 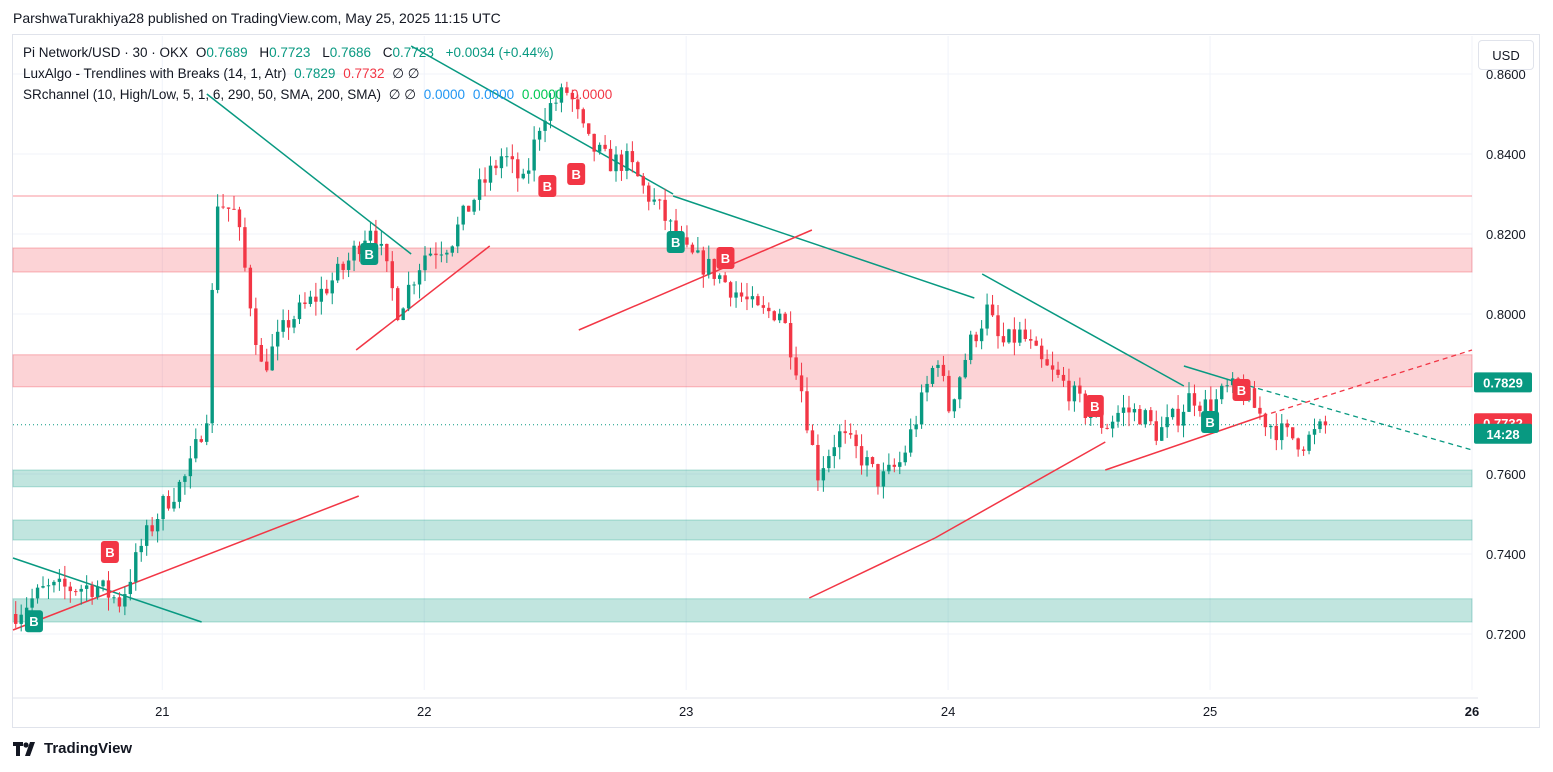 What do you see at coordinates (742, 371) in the screenshot?
I see `resistance-zone` at bounding box center [742, 371].